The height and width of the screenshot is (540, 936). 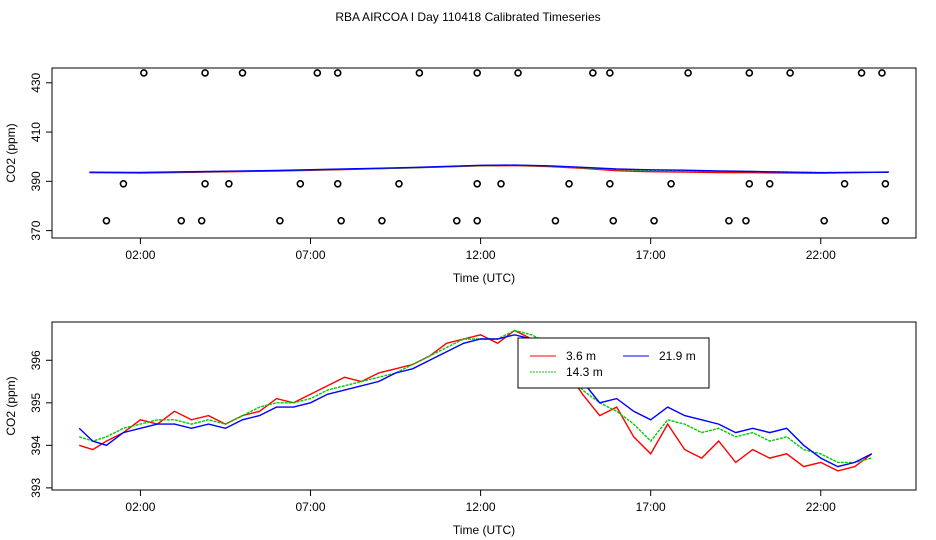 I want to click on bottom-x-axis-label: Time (UTC), so click(x=484, y=530).